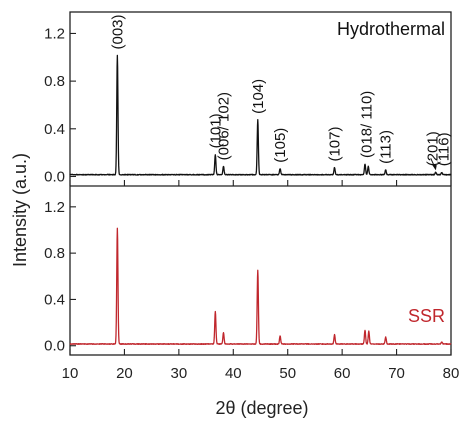 The height and width of the screenshot is (434, 474). Describe the element at coordinates (396, 373) in the screenshot. I see `x-tick-label: 70` at that location.